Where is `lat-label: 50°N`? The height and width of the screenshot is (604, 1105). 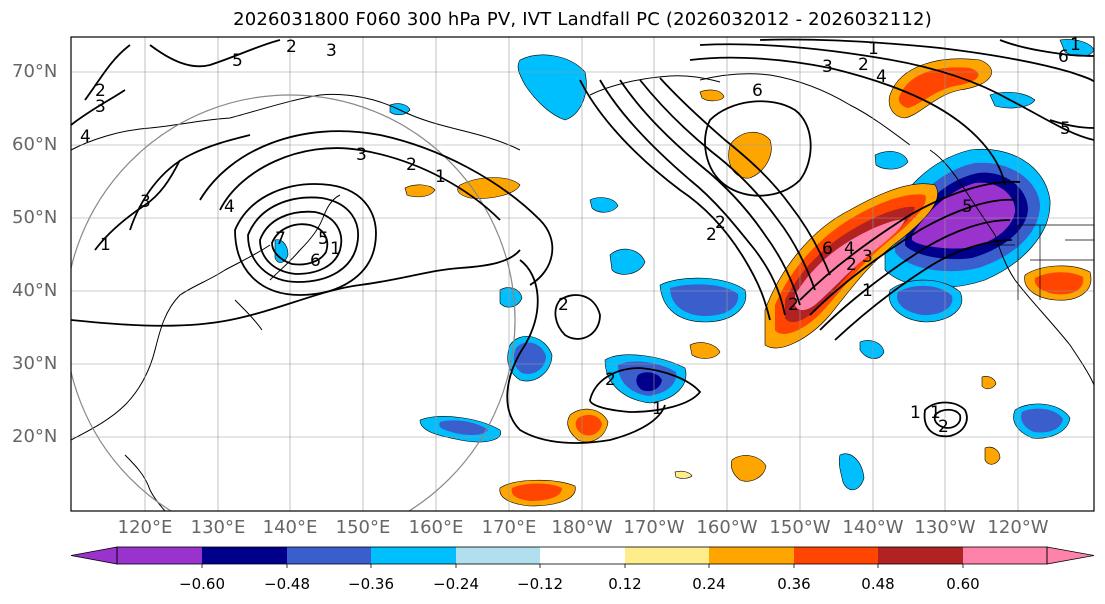
lat-label: 50°N is located at coordinates (35, 217).